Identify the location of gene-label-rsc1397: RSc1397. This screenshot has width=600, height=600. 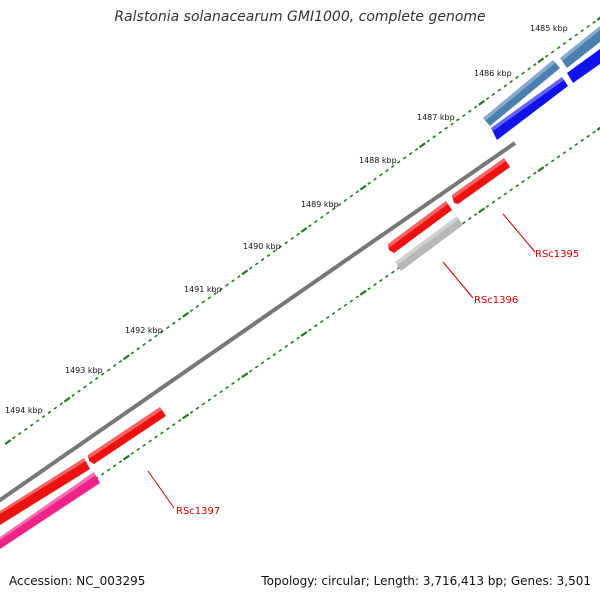
(198, 511).